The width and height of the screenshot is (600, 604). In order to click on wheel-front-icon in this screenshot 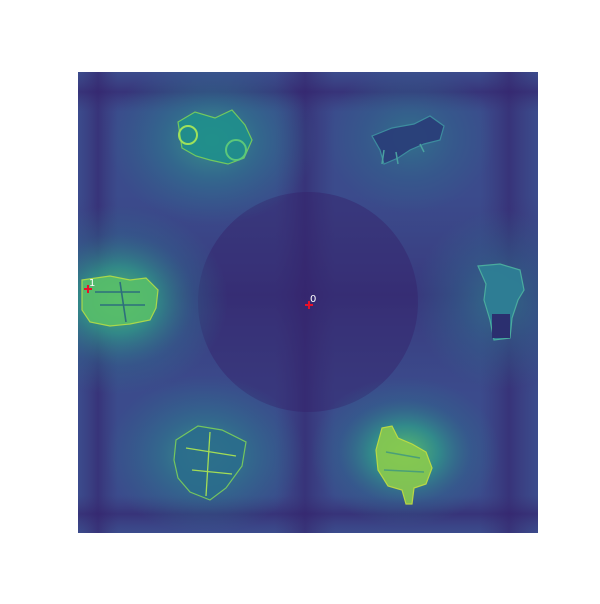, I will do `click(188, 135)`.